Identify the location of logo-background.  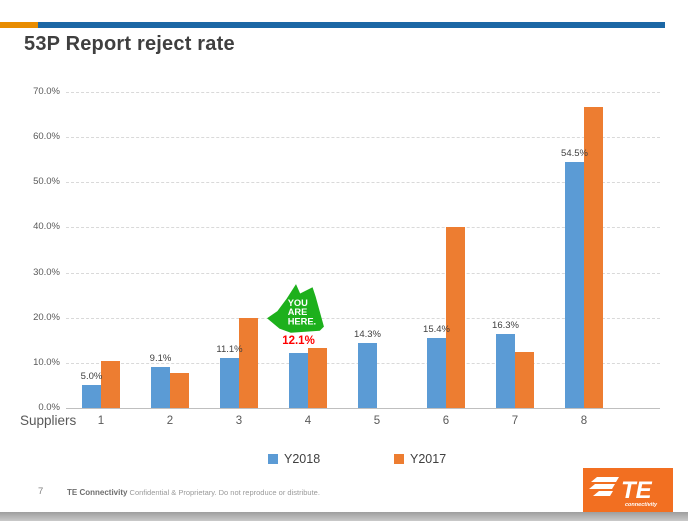
(628, 491).